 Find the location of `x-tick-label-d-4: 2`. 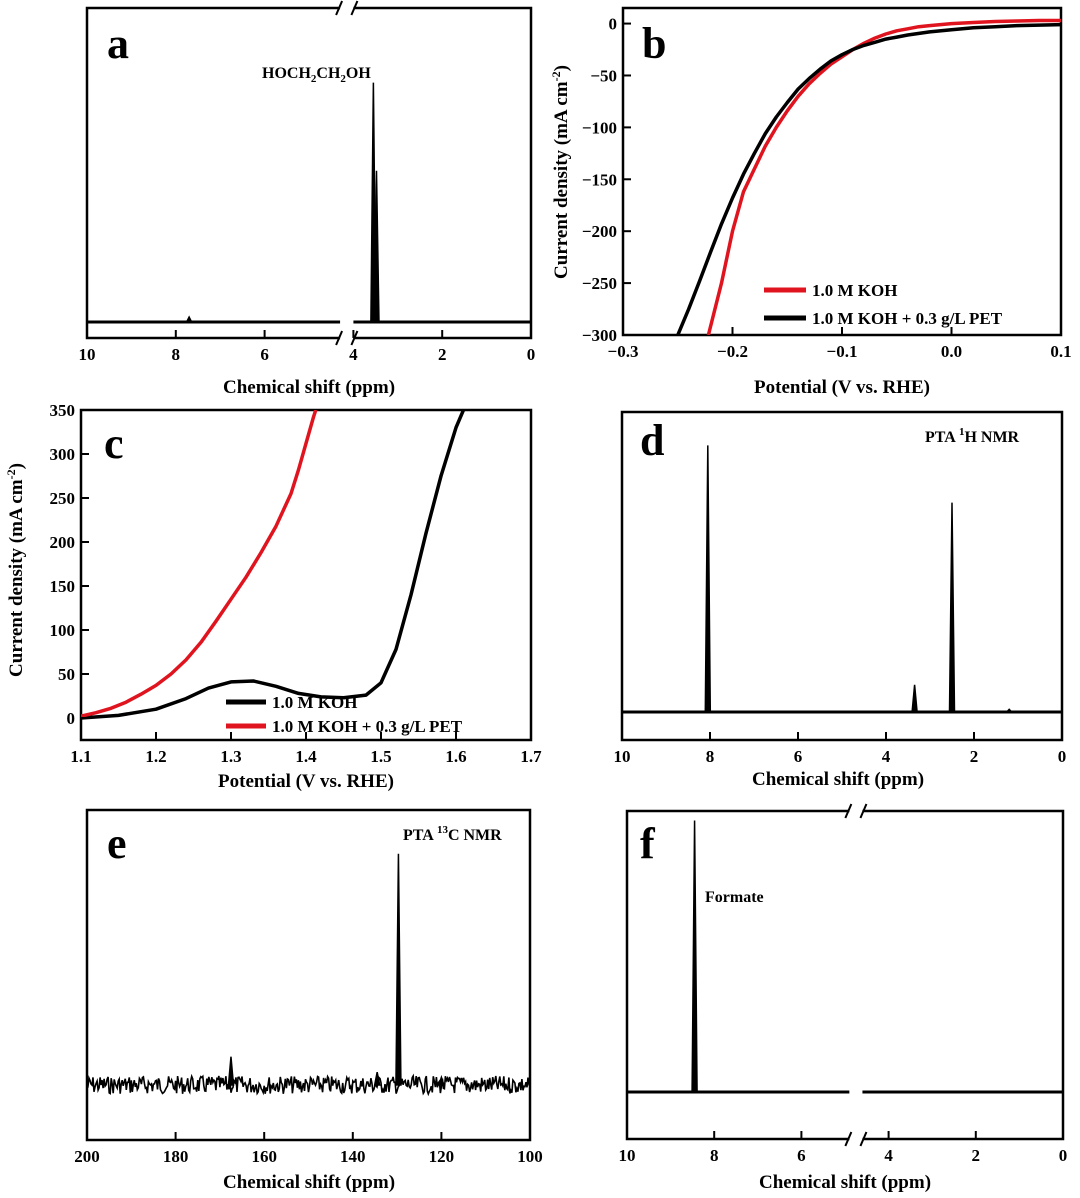

x-tick-label-d-4: 2 is located at coordinates (974, 756).